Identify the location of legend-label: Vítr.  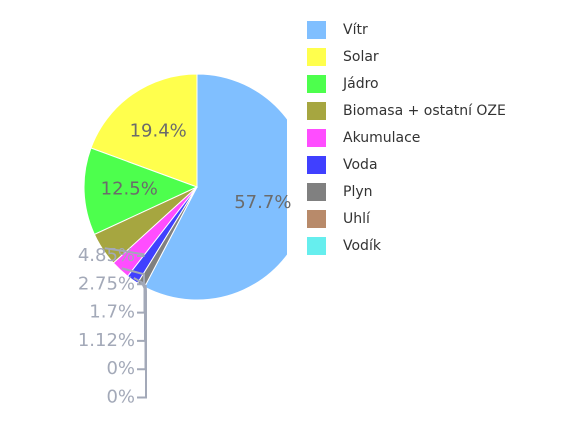
(355, 30).